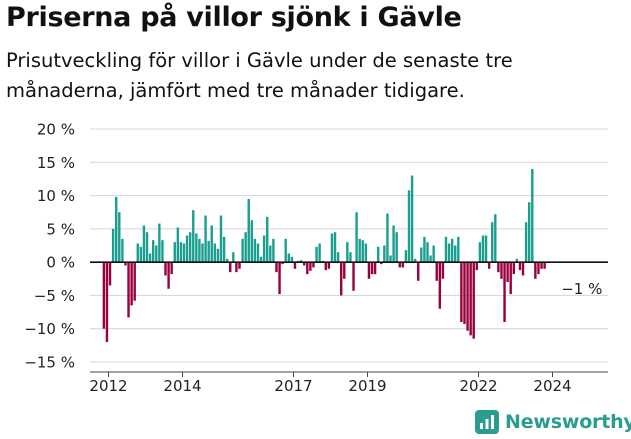  I want to click on y-tick-label: 0 %, so click(60, 263).